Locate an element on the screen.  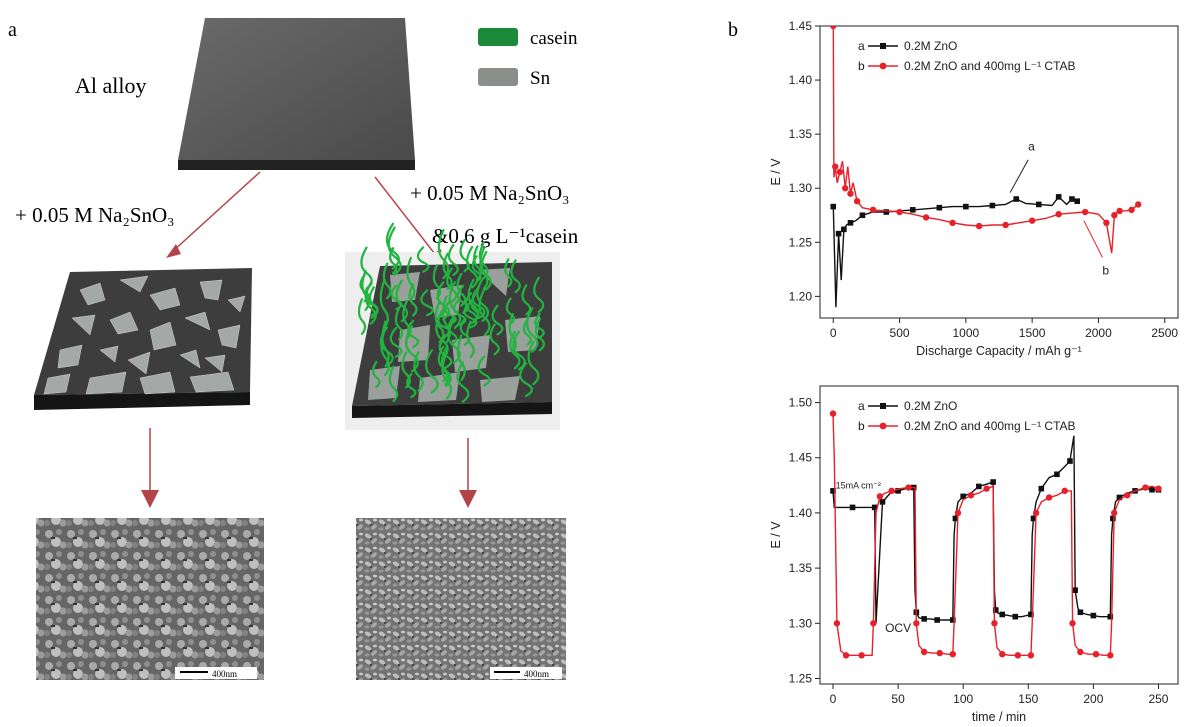
y-tick-label: 1.40 is located at coordinates (801, 513).